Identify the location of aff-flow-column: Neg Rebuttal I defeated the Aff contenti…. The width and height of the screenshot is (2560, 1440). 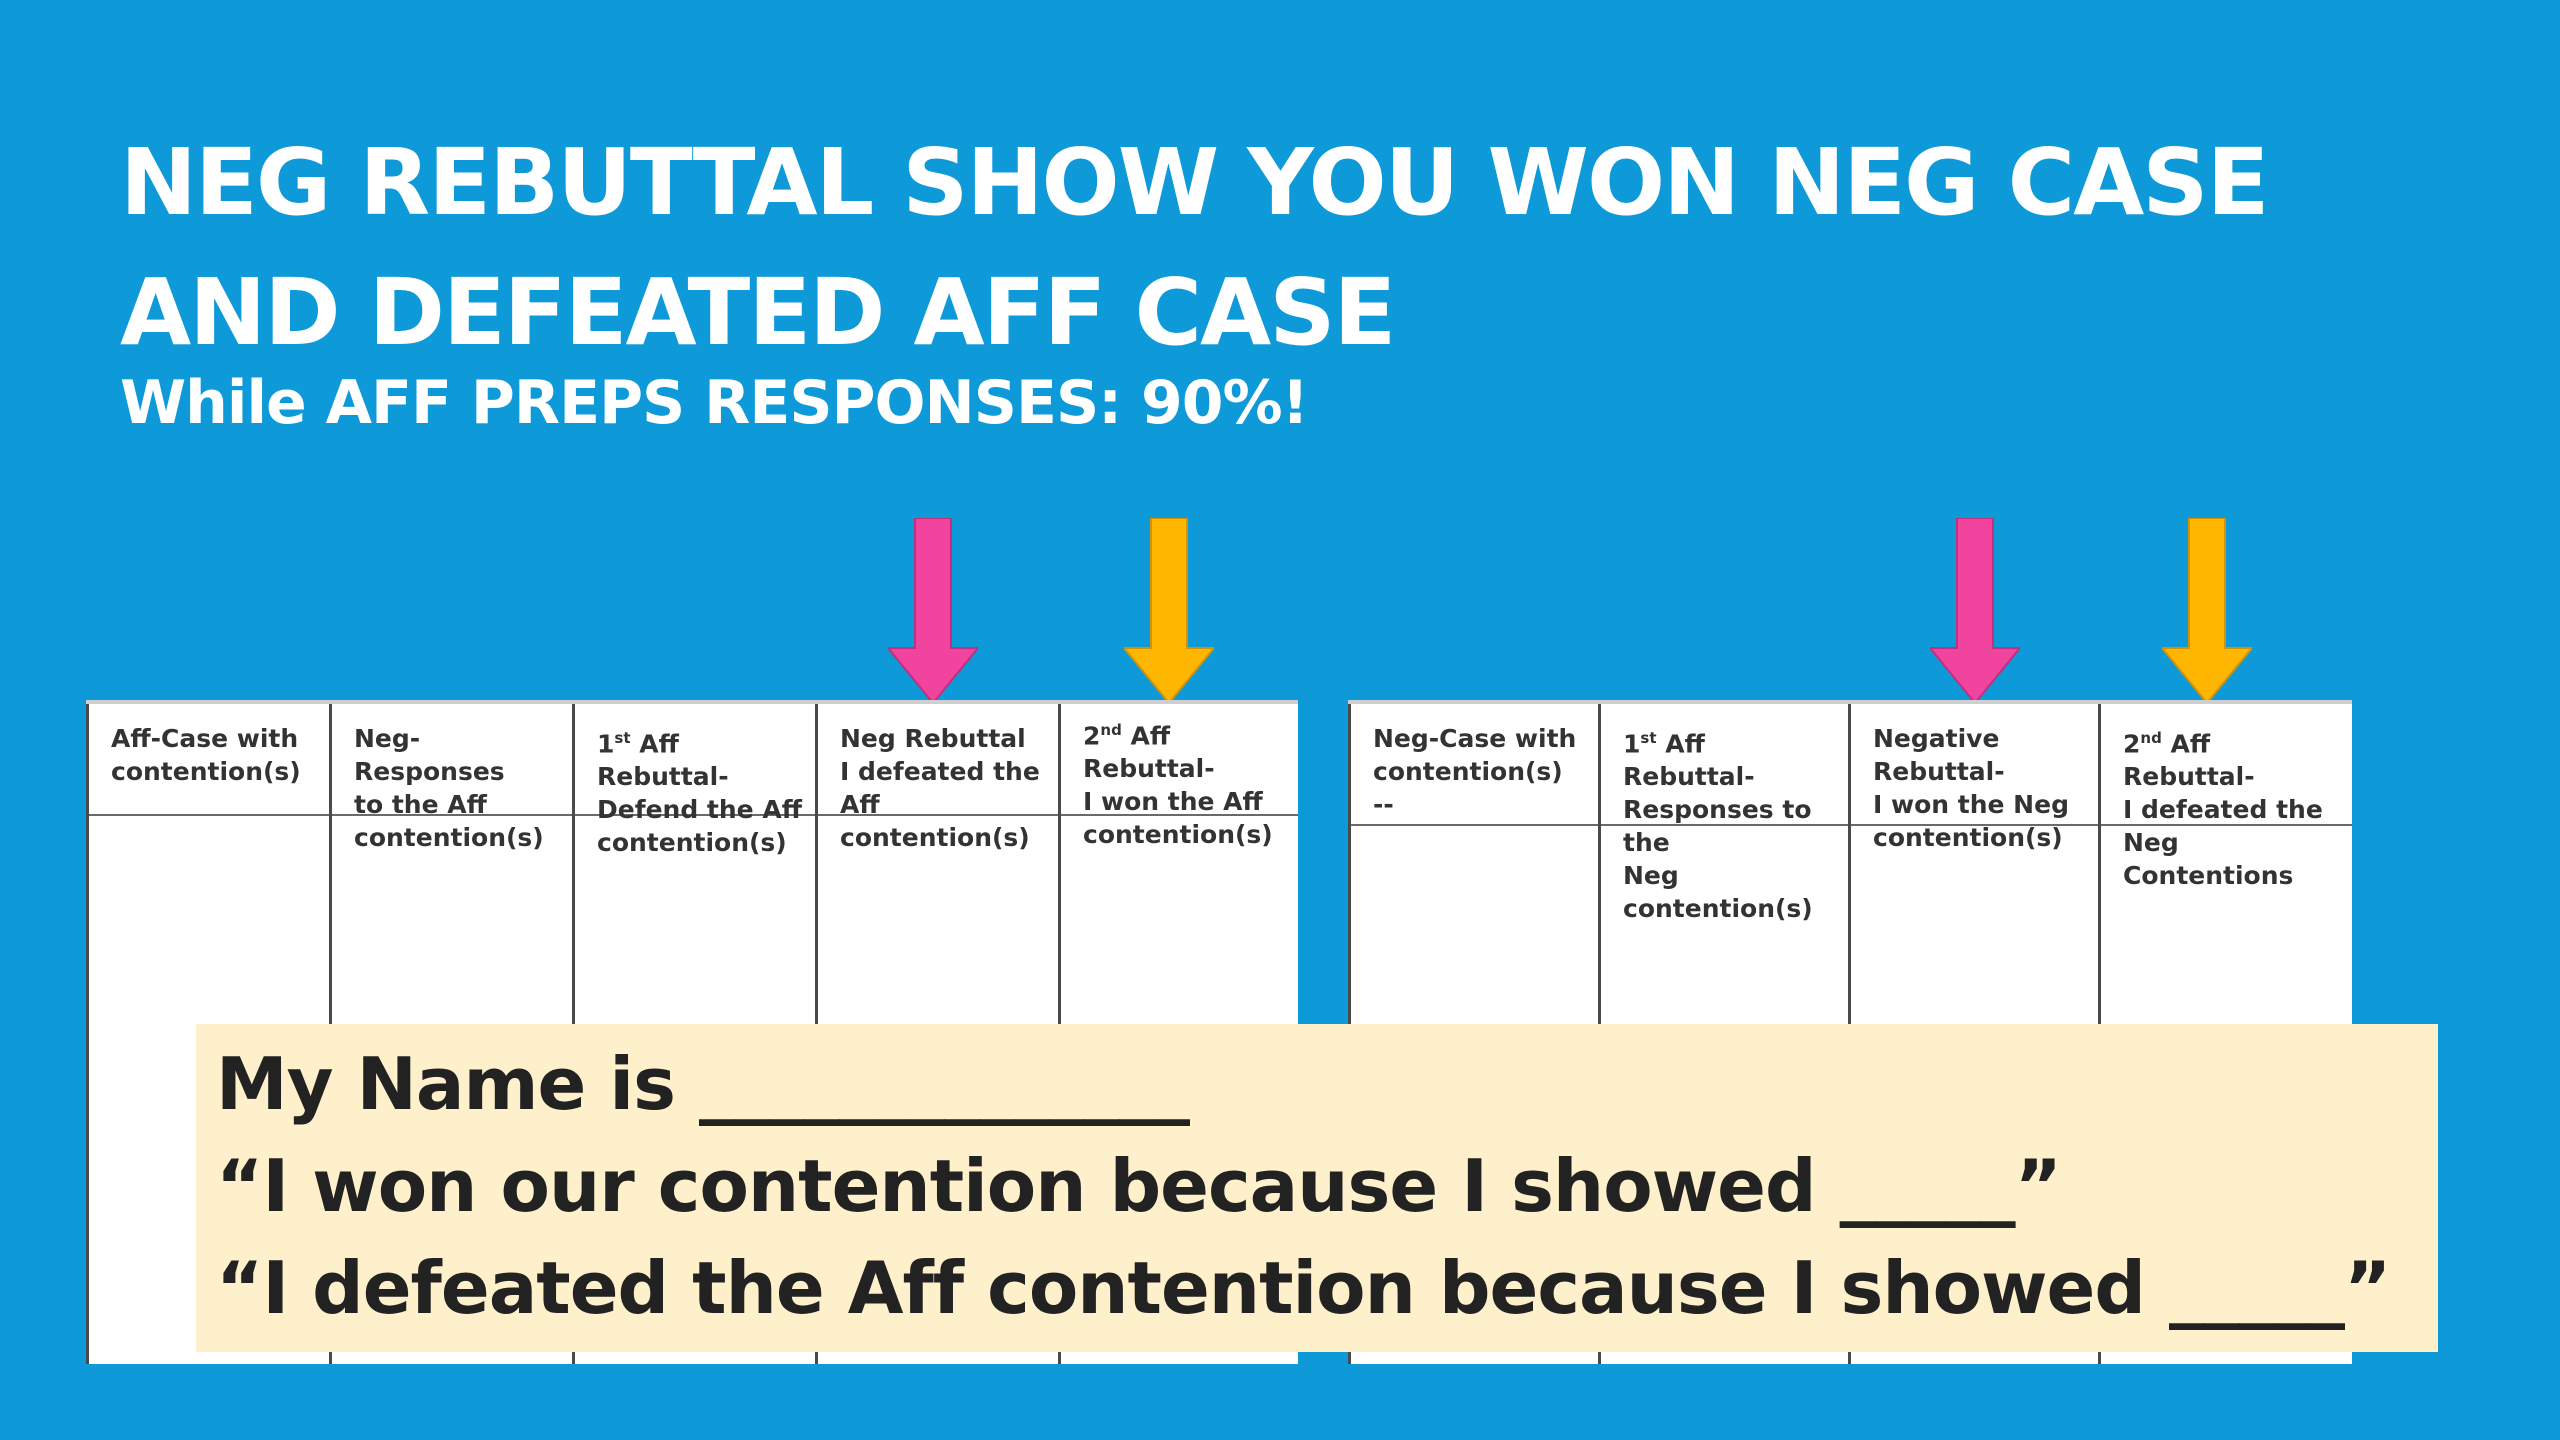
(938, 1034).